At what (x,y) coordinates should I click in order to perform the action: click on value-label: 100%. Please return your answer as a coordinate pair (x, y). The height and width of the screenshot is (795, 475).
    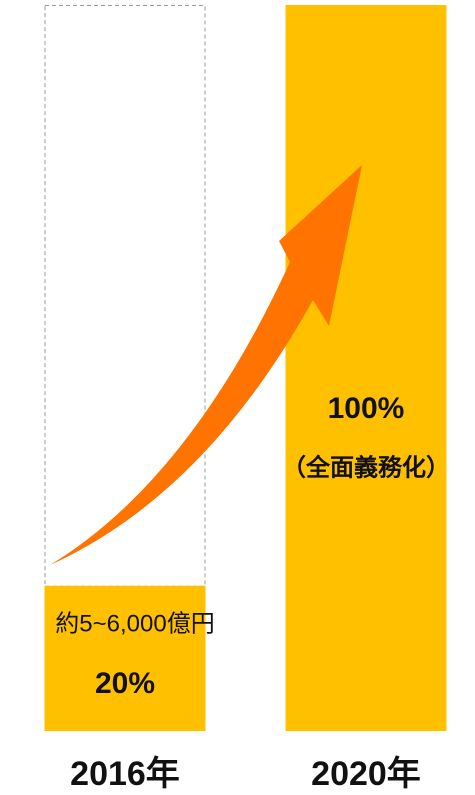
    Looking at the image, I should click on (366, 408).